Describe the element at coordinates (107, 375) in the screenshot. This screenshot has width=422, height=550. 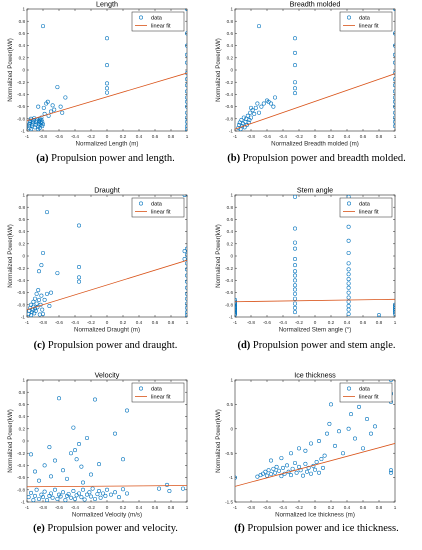
I see `chart-title: Velocity` at that location.